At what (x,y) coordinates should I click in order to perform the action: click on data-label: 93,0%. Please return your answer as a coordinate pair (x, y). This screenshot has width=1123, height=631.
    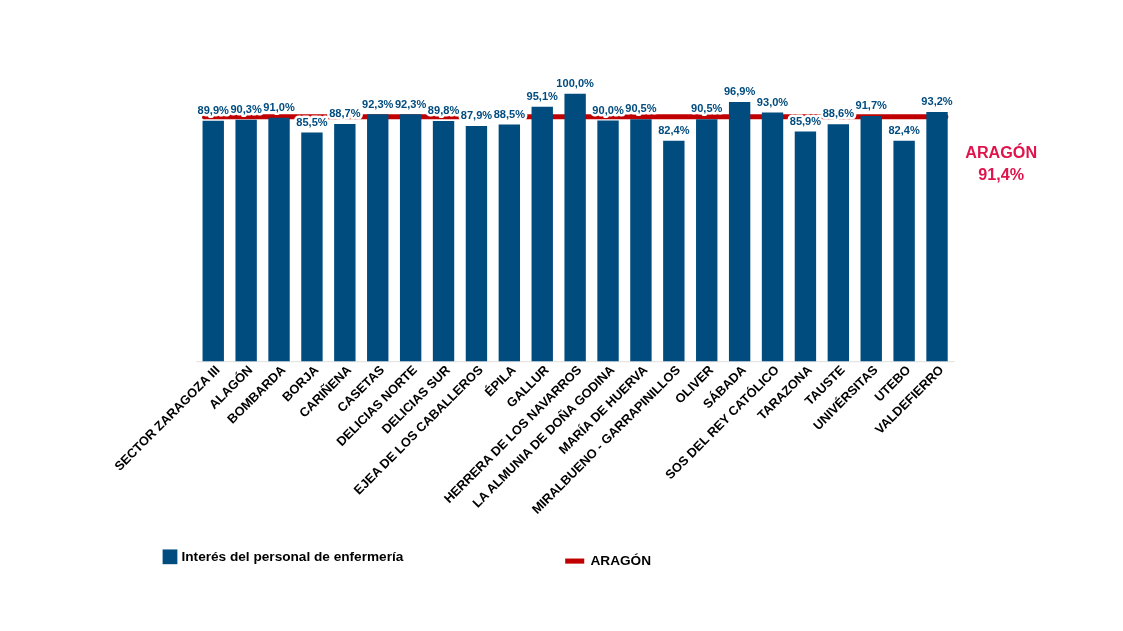
    Looking at the image, I should click on (772, 101).